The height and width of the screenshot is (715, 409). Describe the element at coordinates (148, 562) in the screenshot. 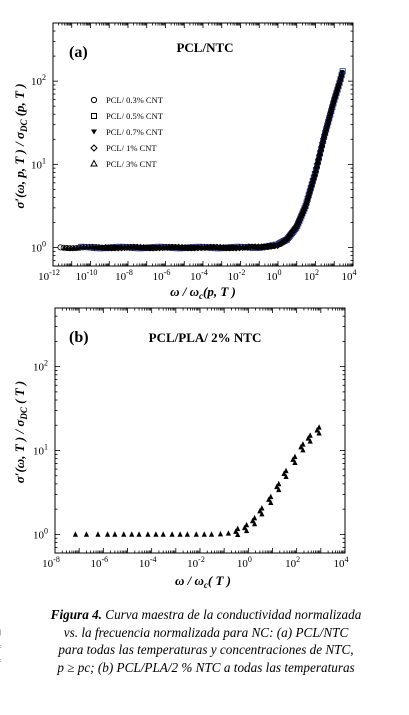

I see `panel-b-x-tick-label: 10-4` at that location.